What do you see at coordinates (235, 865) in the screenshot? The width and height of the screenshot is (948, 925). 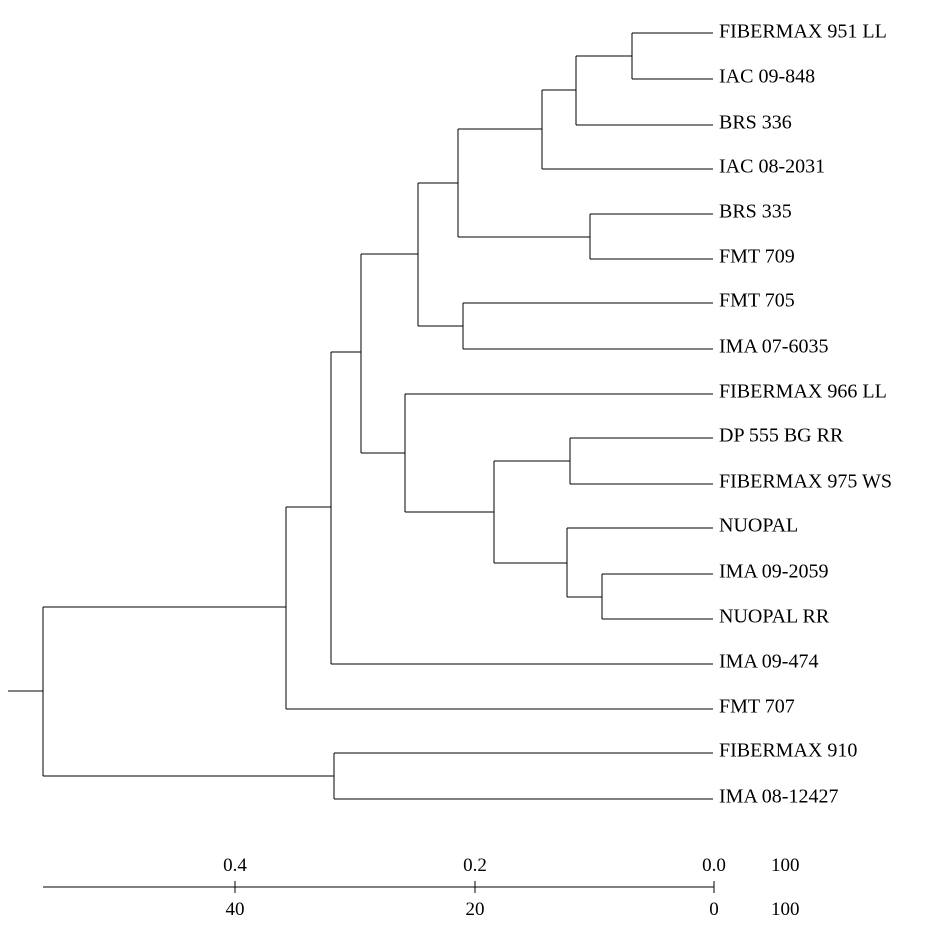 I see `scale-upper-tick-label: 0.4` at bounding box center [235, 865].